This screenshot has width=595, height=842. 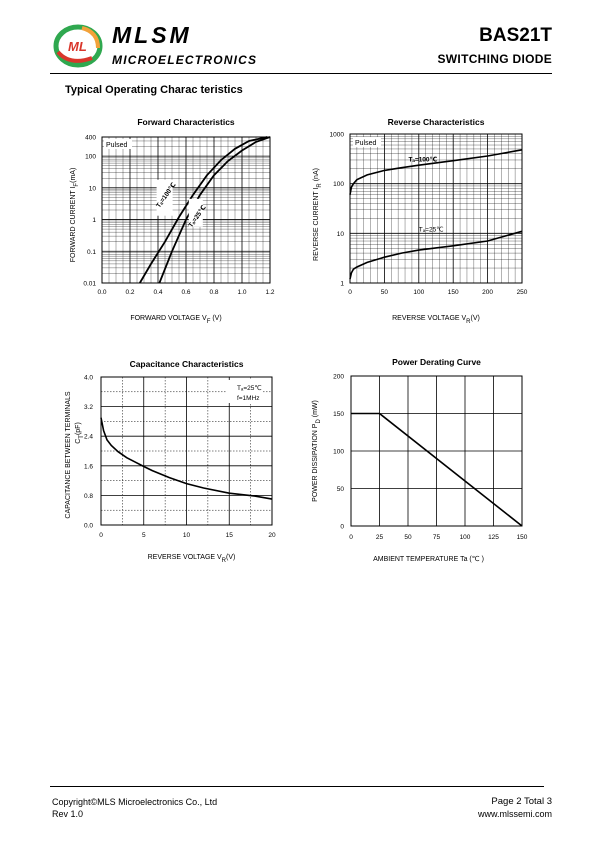 I want to click on series-line-ta100, so click(x=436, y=172).